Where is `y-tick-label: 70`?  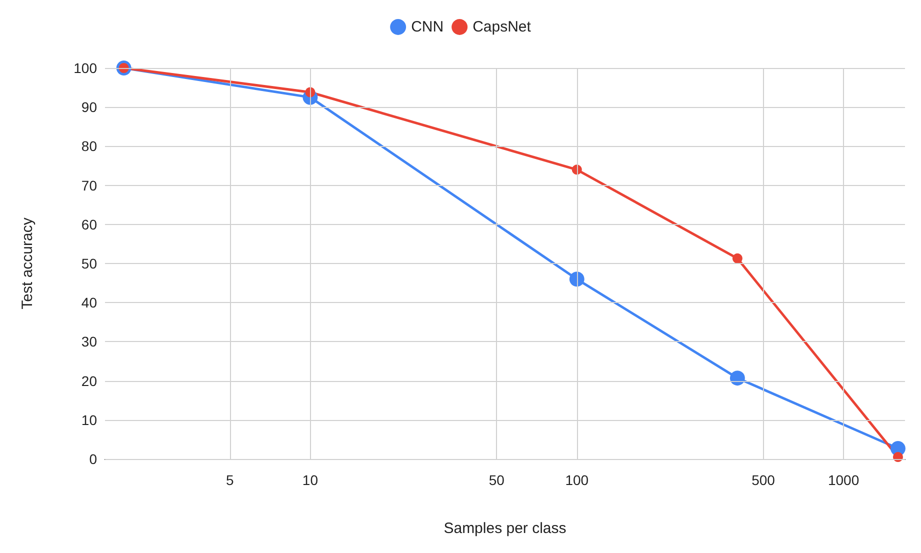 y-tick-label: 70 is located at coordinates (89, 185).